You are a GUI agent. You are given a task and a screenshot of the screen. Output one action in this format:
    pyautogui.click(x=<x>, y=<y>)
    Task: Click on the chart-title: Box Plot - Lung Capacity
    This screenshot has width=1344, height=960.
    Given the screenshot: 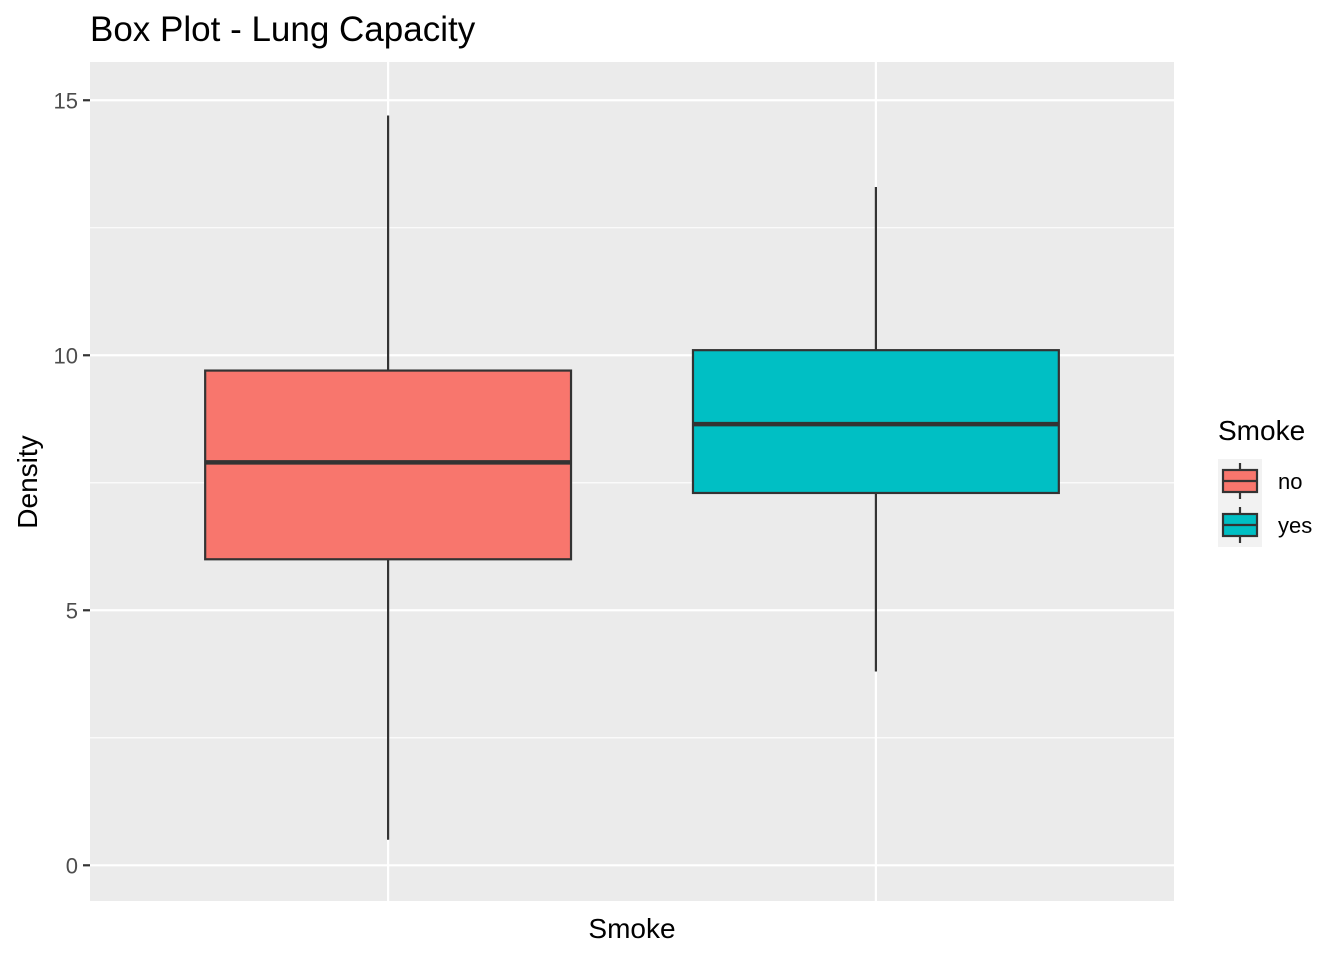 What is the action you would take?
    pyautogui.click(x=283, y=29)
    